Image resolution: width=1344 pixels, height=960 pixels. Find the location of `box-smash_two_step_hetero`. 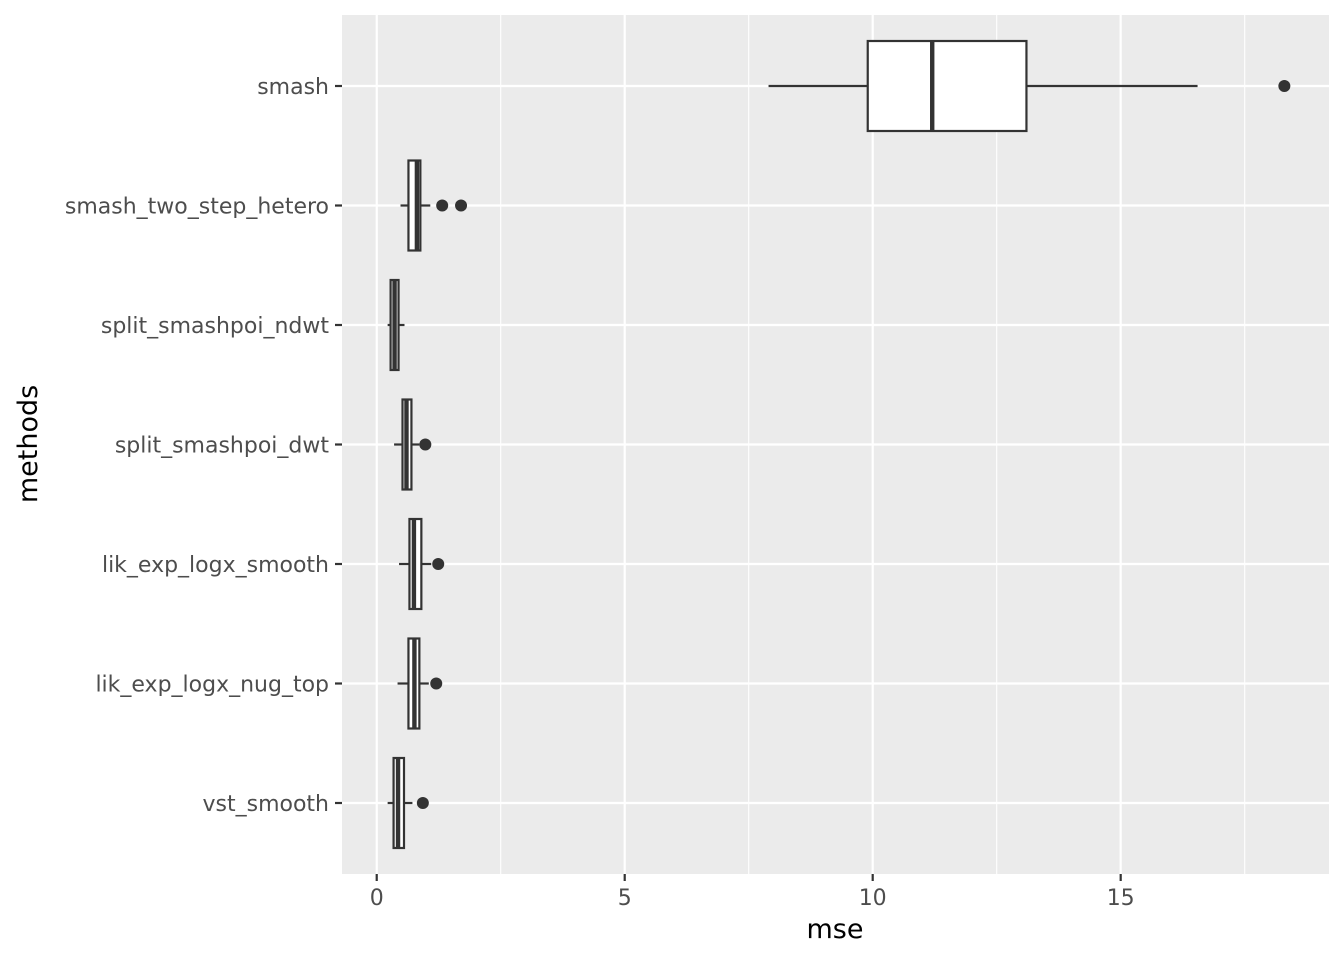

box-smash_two_step_hetero is located at coordinates (434, 205).